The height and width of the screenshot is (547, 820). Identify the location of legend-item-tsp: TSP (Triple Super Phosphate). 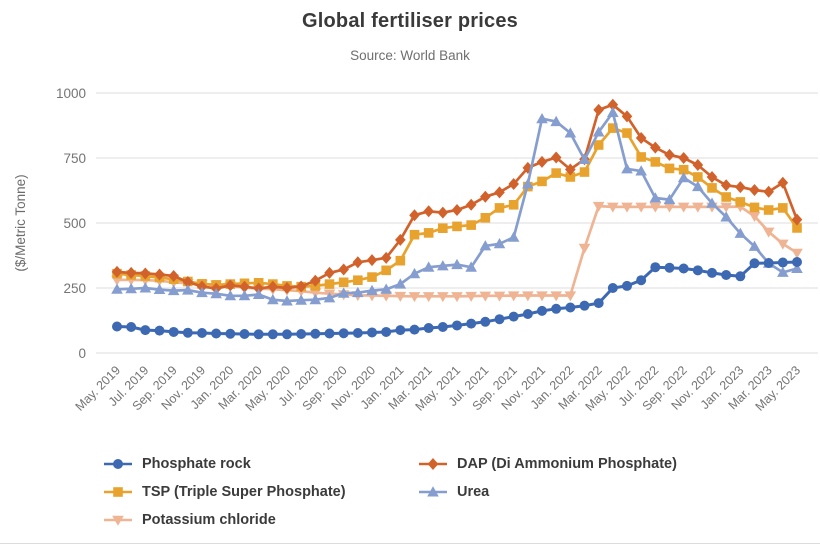
(224, 492).